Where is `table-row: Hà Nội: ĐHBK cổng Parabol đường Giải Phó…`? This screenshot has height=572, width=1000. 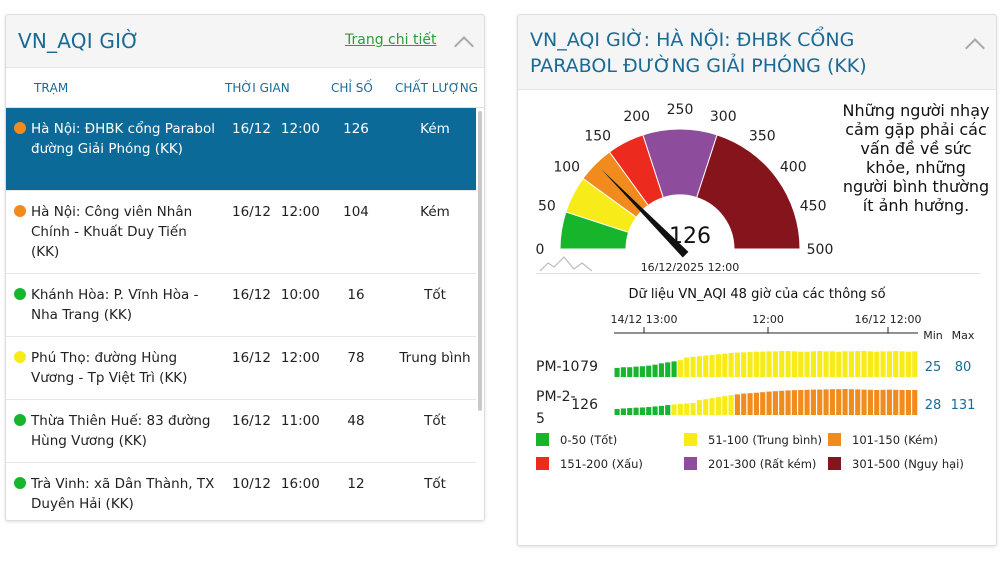
table-row: Hà Nội: ĐHBK cổng Parabol đường Giải Phó… is located at coordinates (241, 149).